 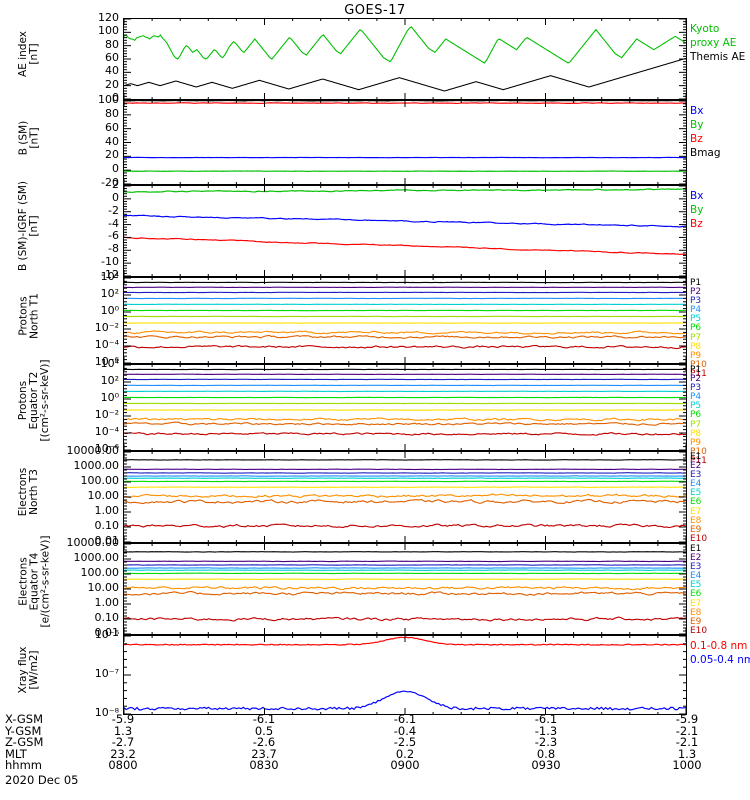 What do you see at coordinates (696, 502) in the screenshot?
I see `legend-entry-electrons-north-t3-5: E6` at bounding box center [696, 502].